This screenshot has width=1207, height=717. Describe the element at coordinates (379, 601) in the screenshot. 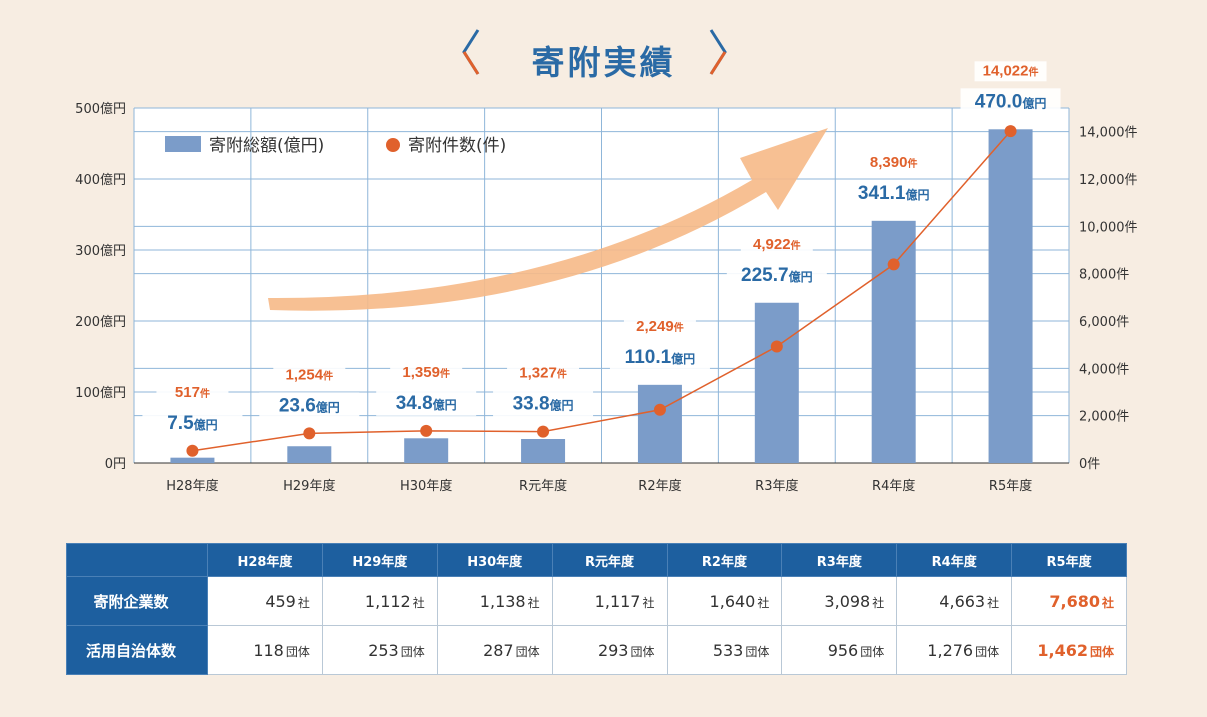

I see `table-cell: 1,112 社` at that location.